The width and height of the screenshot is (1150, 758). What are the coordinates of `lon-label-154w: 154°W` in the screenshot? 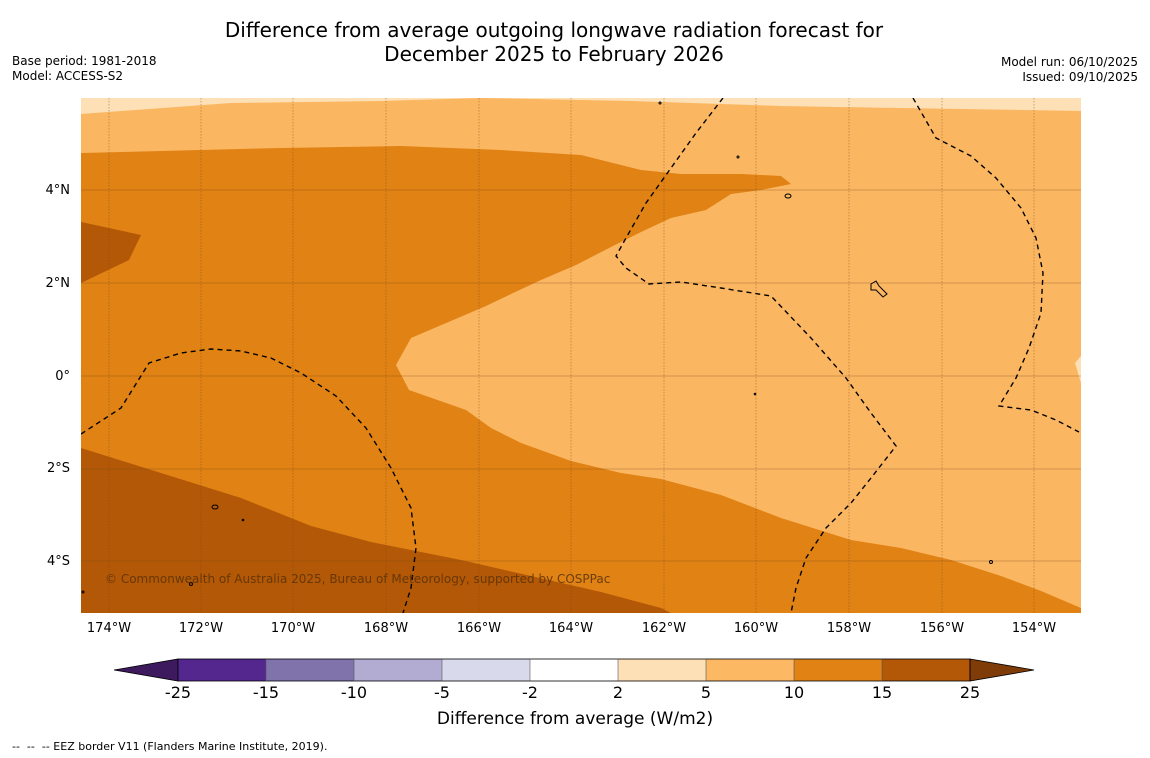 It's located at (1034, 628).